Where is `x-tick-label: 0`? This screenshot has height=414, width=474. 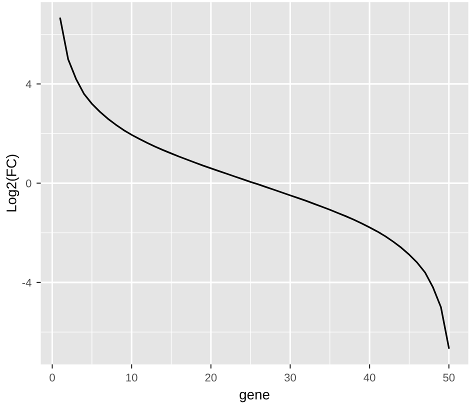 x-tick-label: 0 is located at coordinates (52, 378).